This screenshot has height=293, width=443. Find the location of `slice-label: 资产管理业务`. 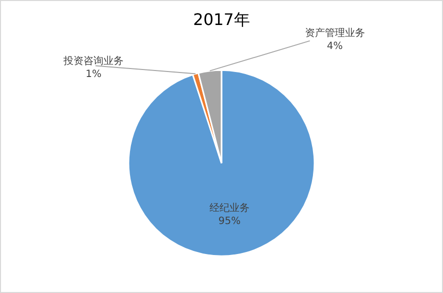

slice-label: 资产管理业务 is located at coordinates (334, 32).